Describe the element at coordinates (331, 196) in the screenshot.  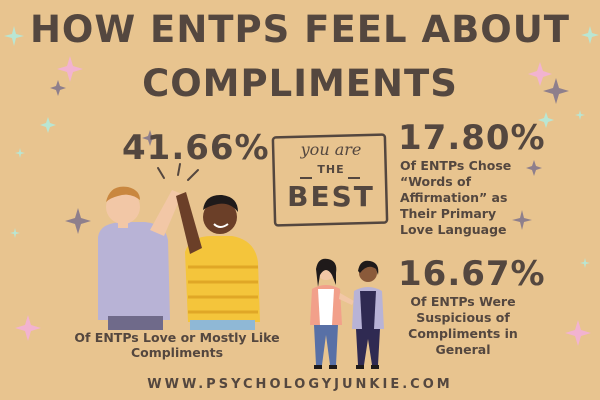
I see `sign-line-best: BEST` at that location.